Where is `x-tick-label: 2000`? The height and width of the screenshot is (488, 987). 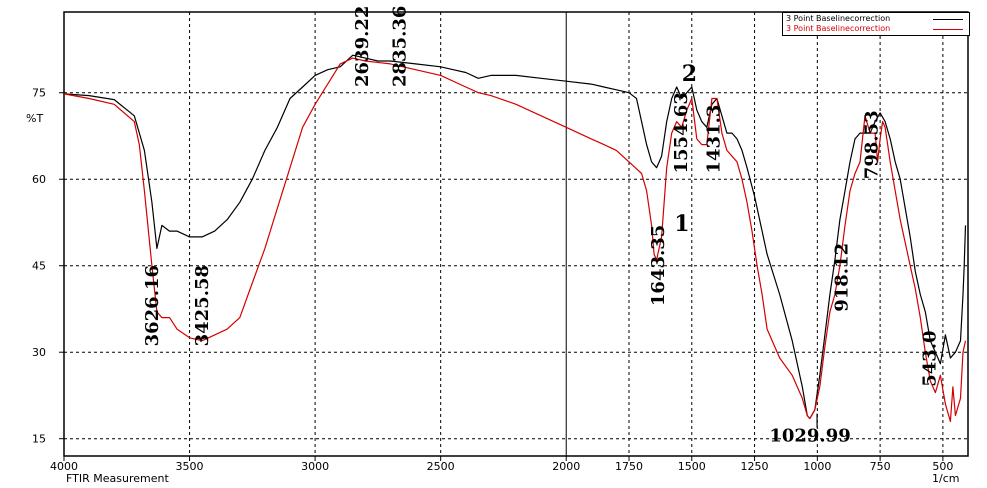
x-tick-label: 2000 is located at coordinates (566, 466).